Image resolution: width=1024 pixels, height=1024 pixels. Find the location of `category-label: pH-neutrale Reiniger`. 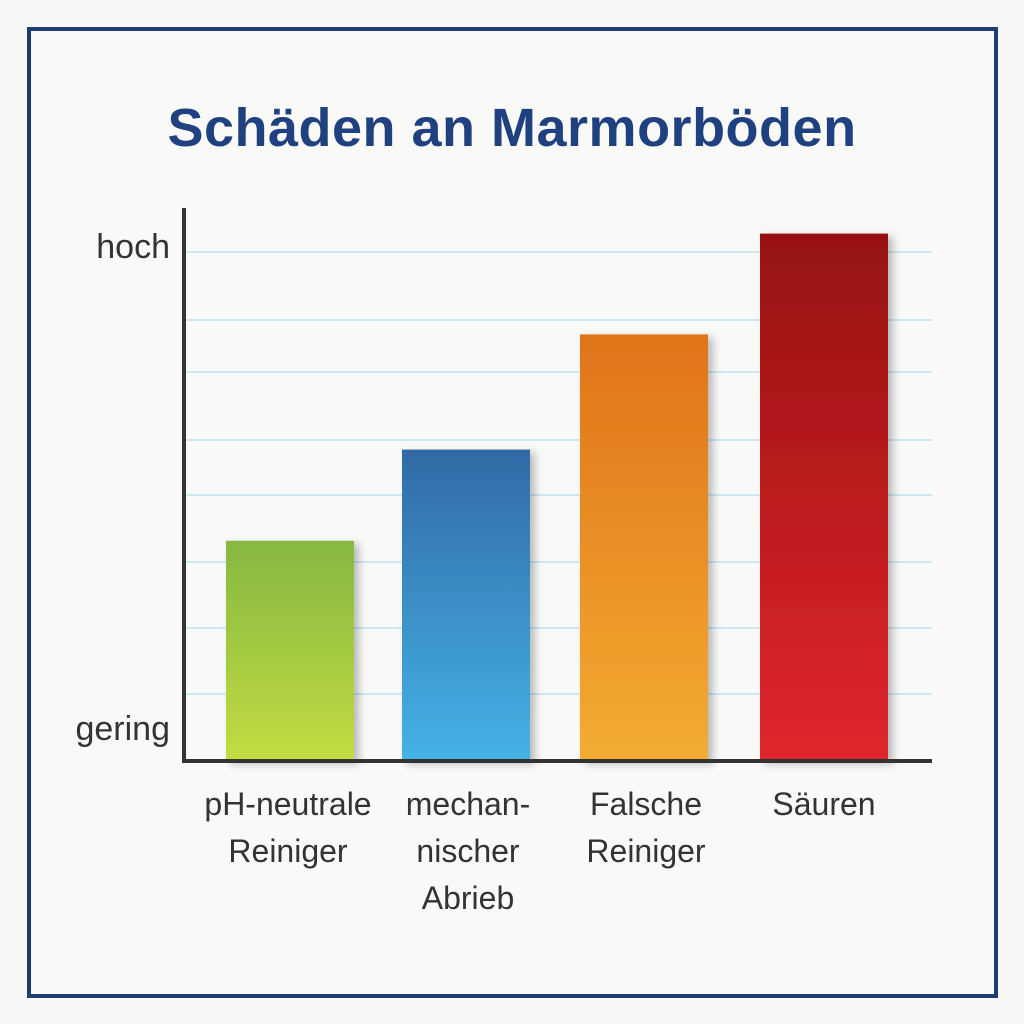

category-label: pH-neutrale Reiniger is located at coordinates (287, 827).